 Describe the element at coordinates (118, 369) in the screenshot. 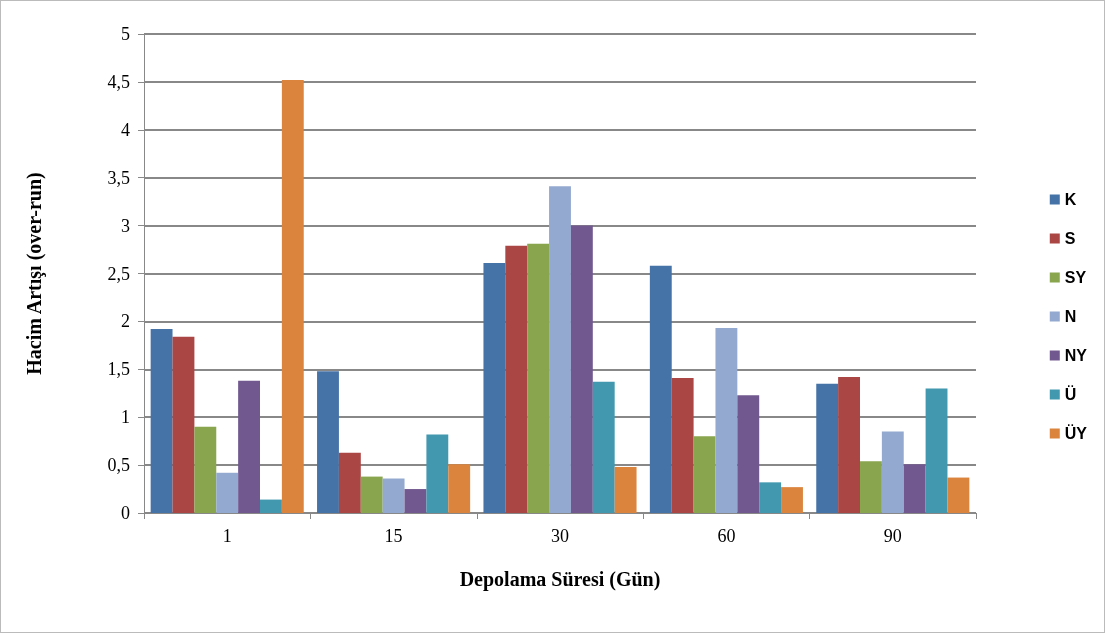

I see `y-tick-label: 1,5` at that location.